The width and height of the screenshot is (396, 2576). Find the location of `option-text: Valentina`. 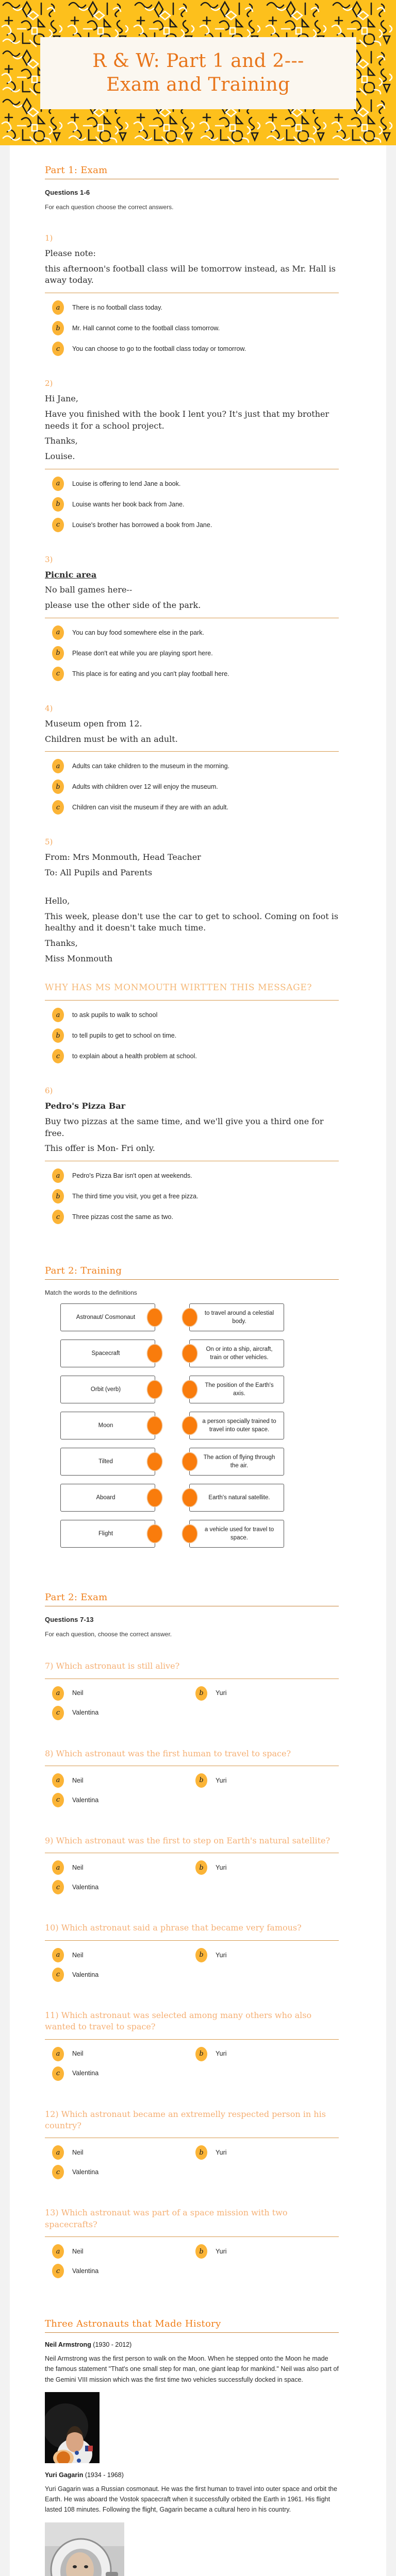

option-text: Valentina is located at coordinates (85, 1974).